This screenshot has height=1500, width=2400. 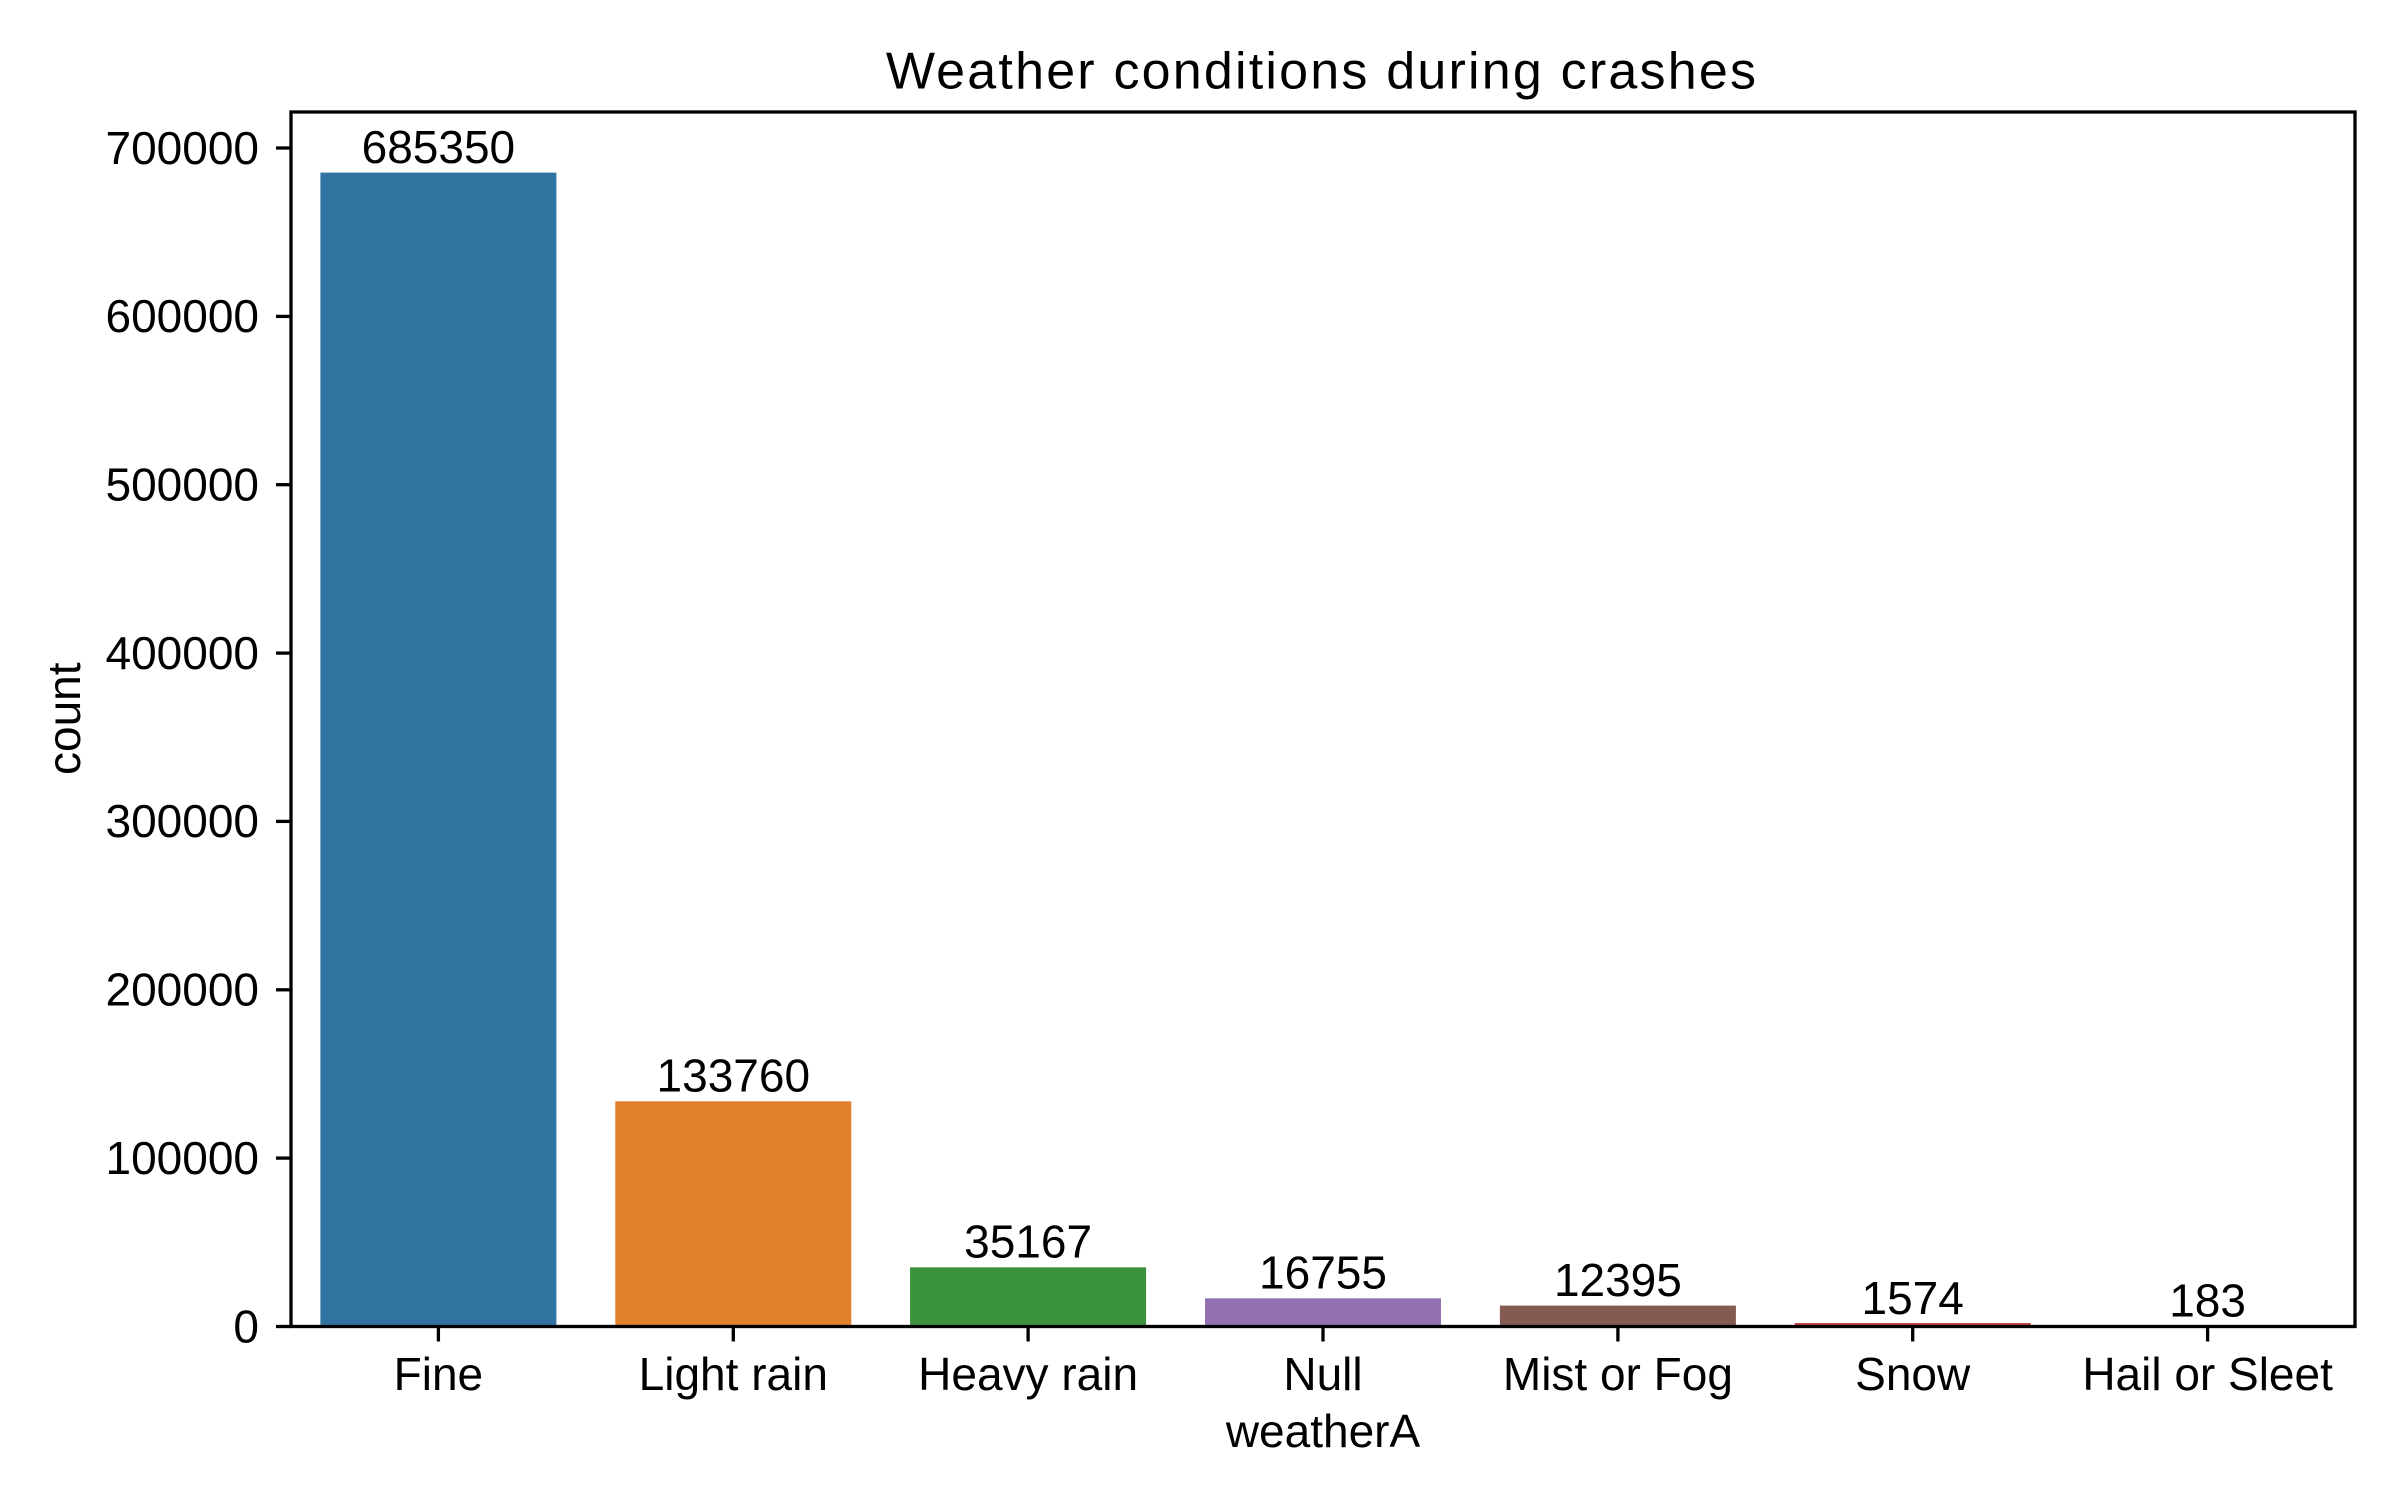 I want to click on svg-text: Fine, so click(x=438, y=1374).